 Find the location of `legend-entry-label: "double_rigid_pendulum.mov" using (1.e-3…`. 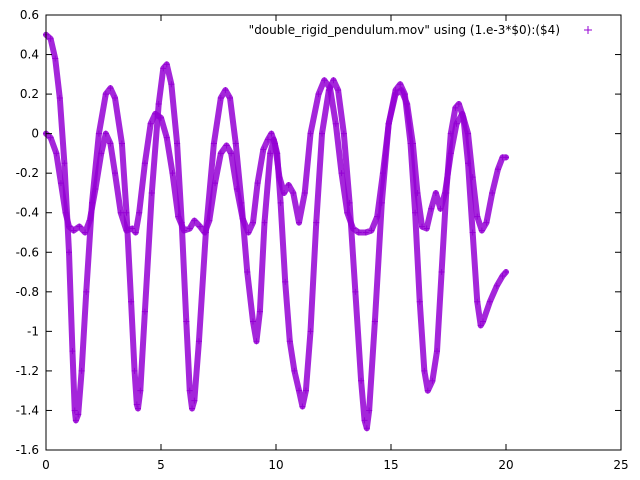

legend-entry-label: "double_rigid_pendulum.mov" using (1.e-3… is located at coordinates (404, 30).